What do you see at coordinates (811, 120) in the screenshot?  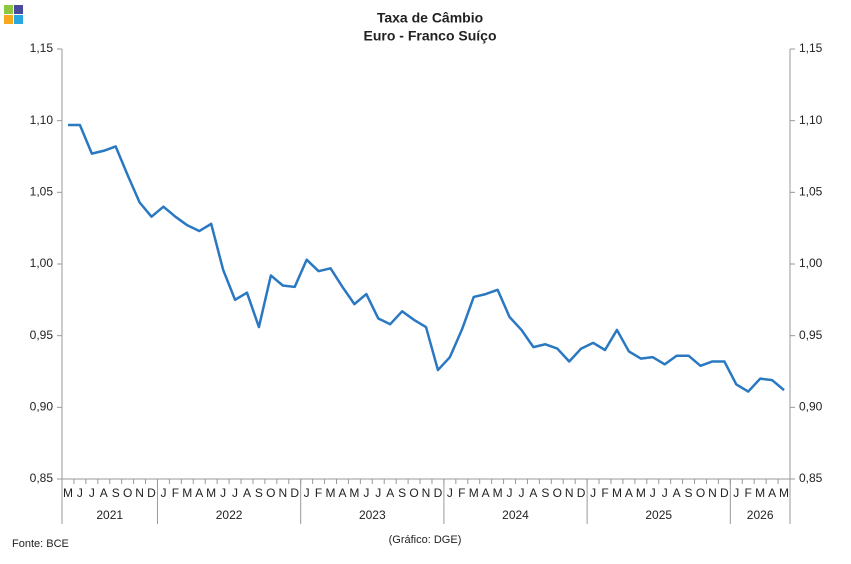 I see `y2-tick-label: 1,10` at bounding box center [811, 120].